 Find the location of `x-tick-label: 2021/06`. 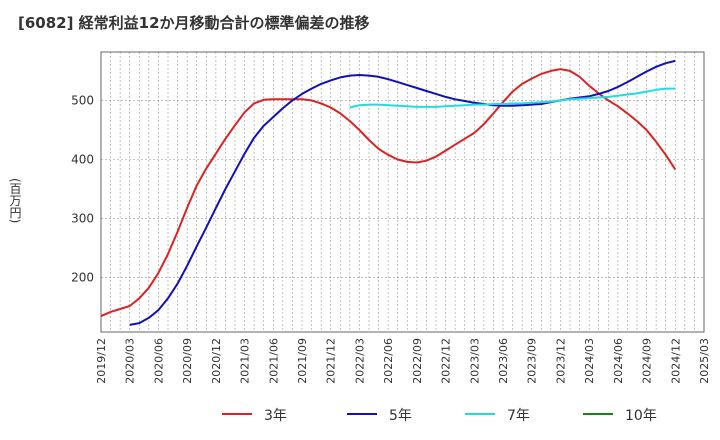

x-tick-label: 2021/06 is located at coordinates (273, 361).